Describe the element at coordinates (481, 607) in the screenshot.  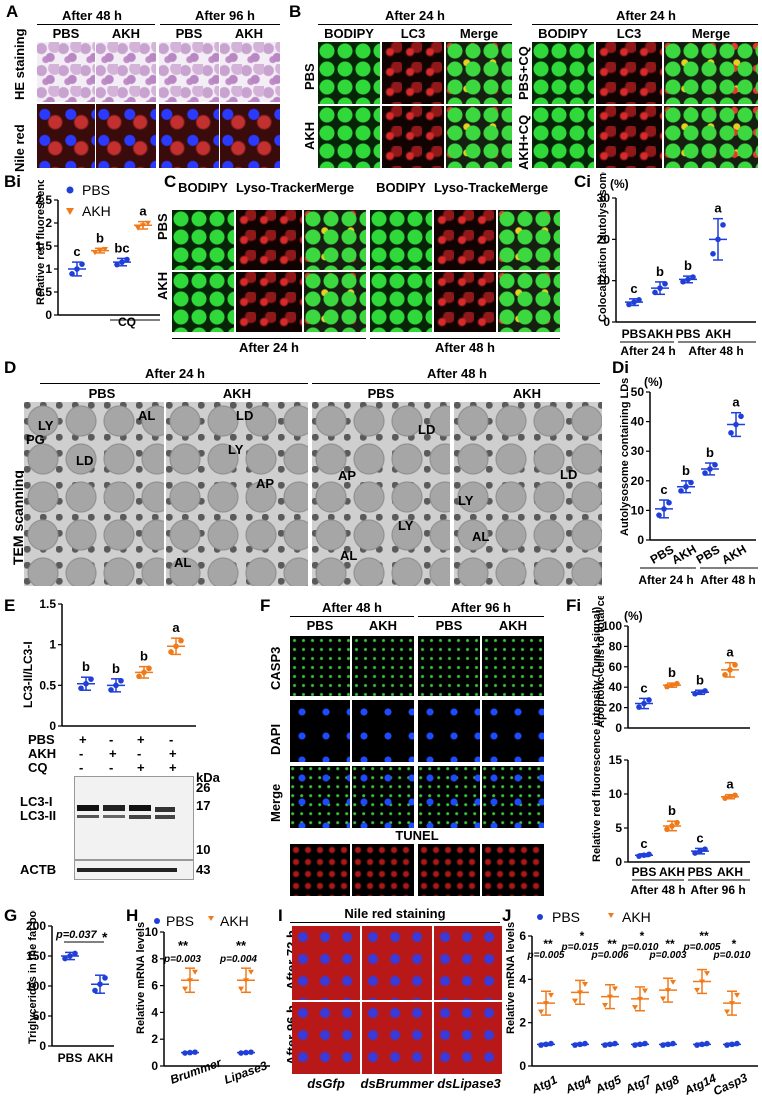
I see `f-time-96h: After 96 h` at that location.